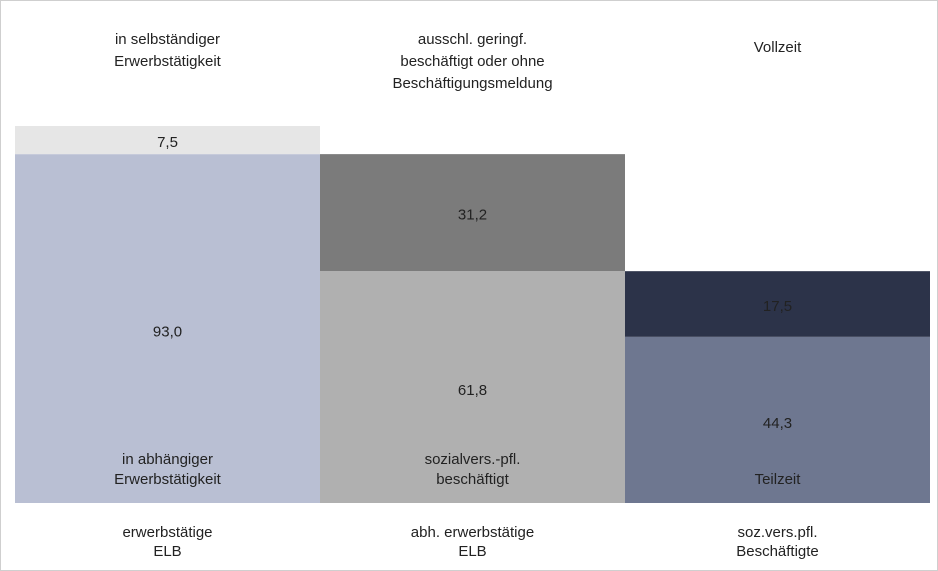 The image size is (938, 571). Describe the element at coordinates (472, 479) in the screenshot. I see `segment-label: beschäftigt` at that location.